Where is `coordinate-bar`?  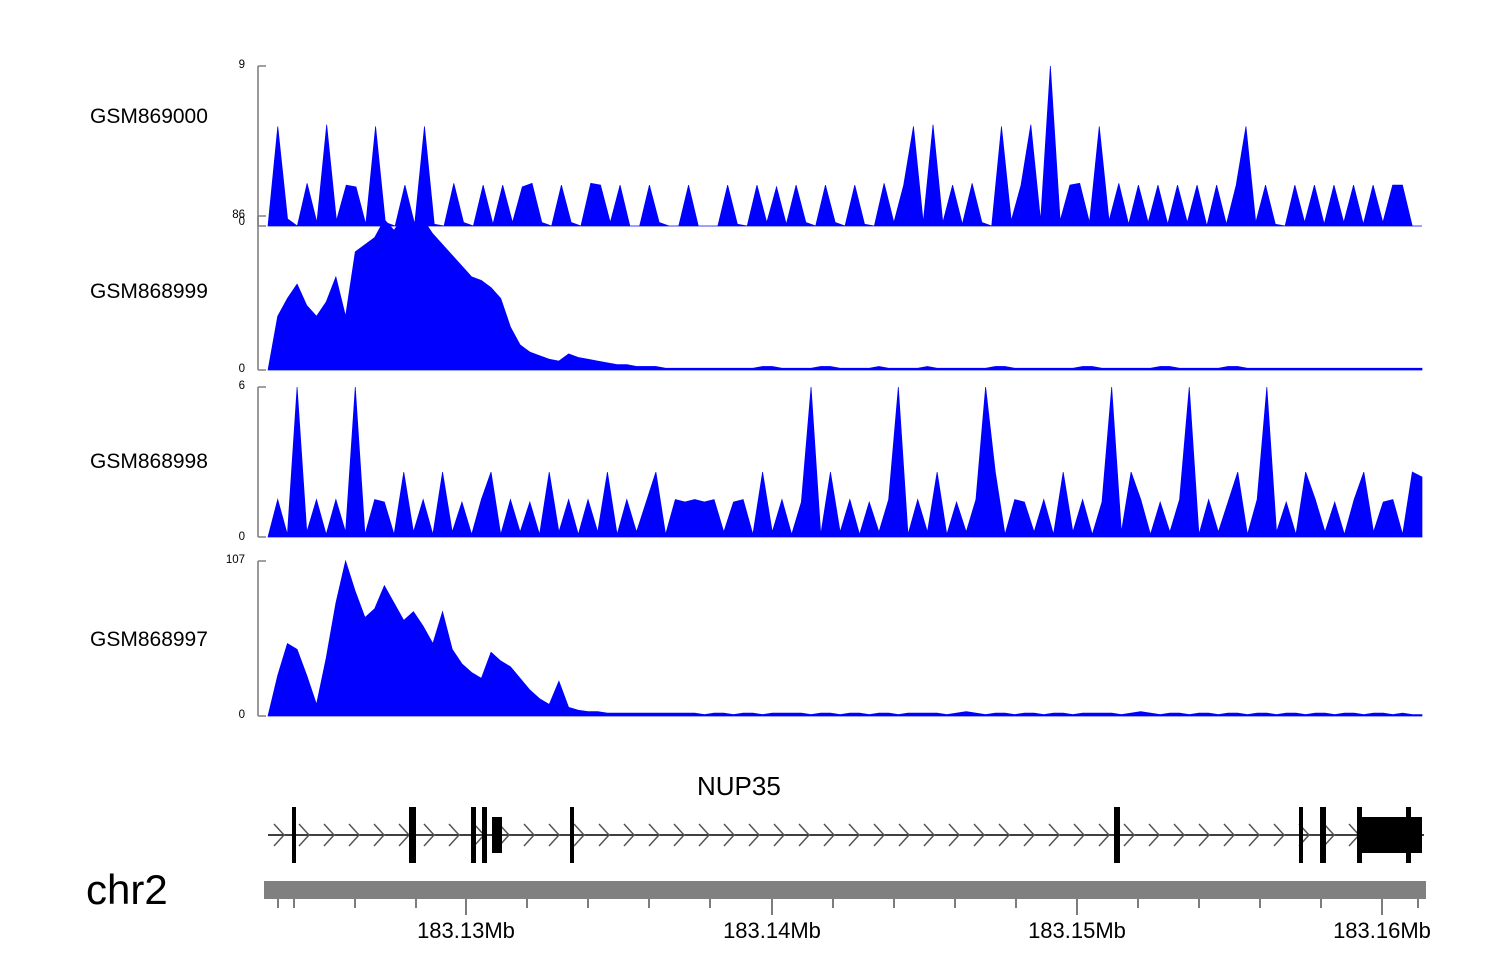
coordinate-bar is located at coordinates (845, 890).